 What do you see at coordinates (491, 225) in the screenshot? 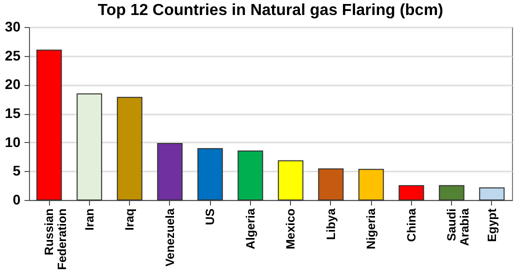
I see `x-tick-label: Egypt` at bounding box center [491, 225].